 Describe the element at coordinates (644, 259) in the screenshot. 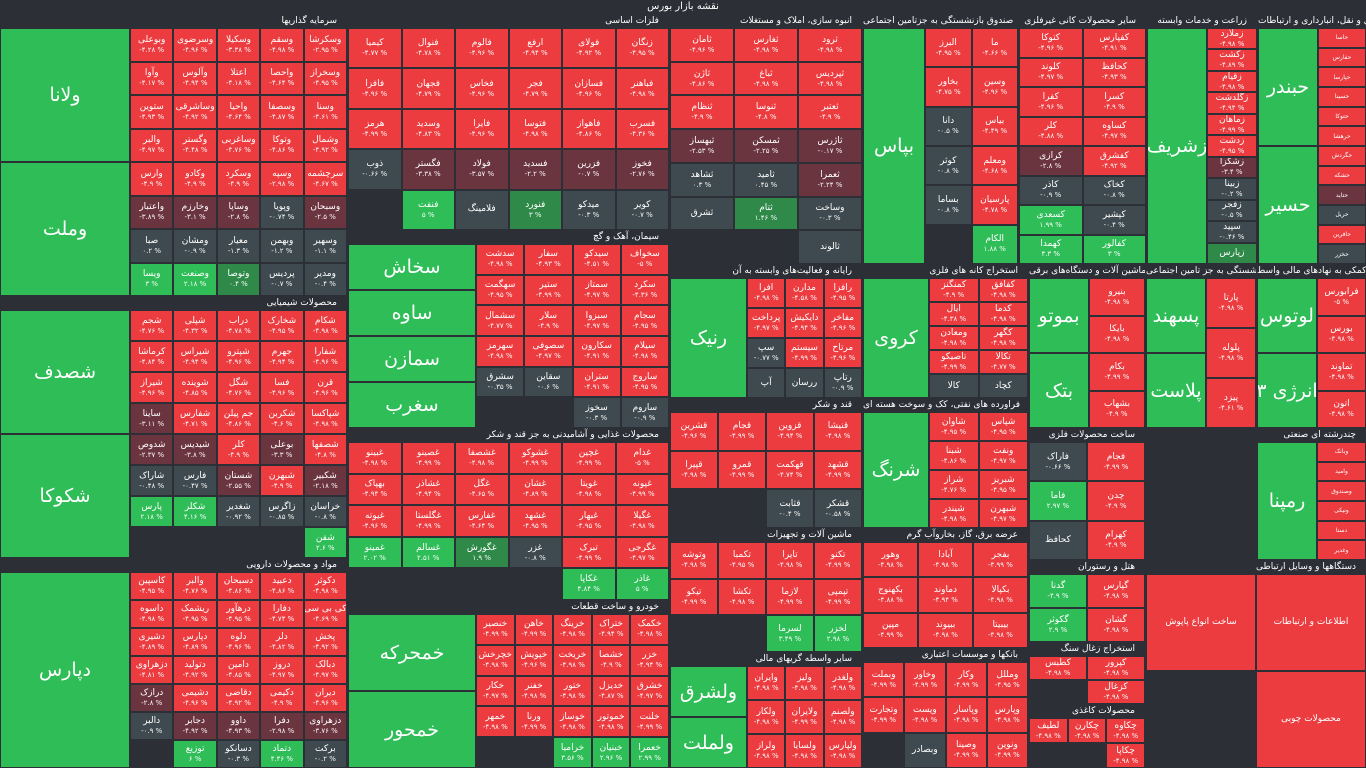

I see `stock-tile: سخواف -۵ %` at that location.